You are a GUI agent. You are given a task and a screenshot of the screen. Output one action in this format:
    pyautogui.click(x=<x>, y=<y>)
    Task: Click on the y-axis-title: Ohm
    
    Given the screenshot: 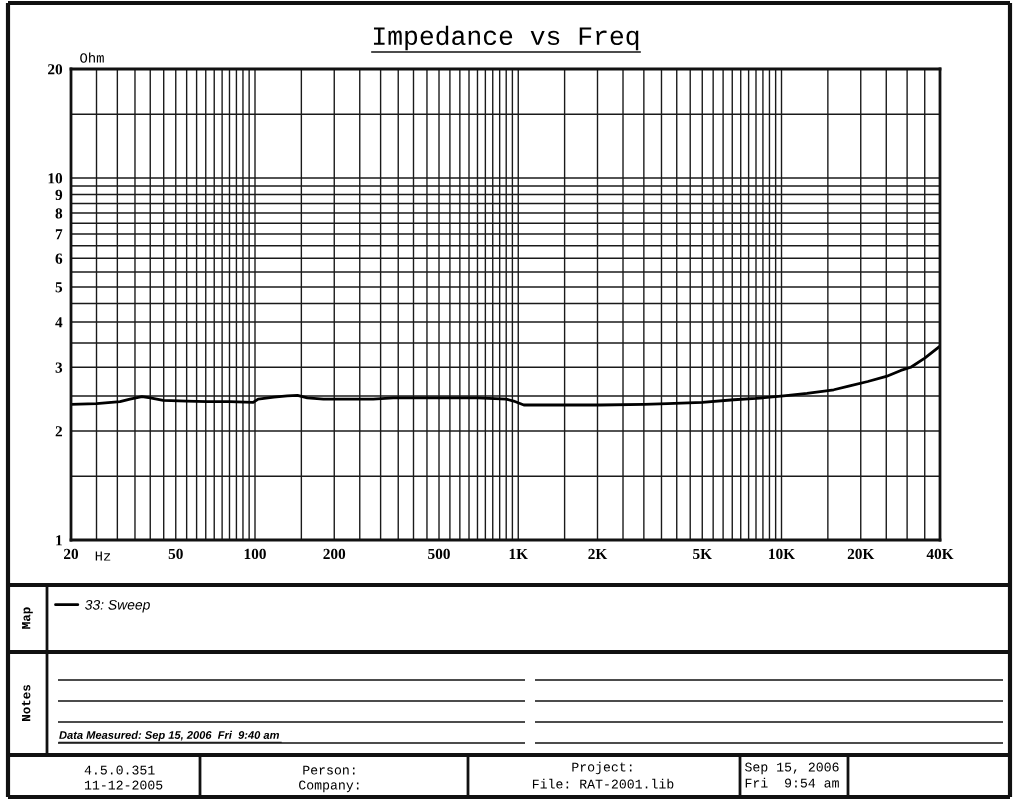 What is the action you would take?
    pyautogui.click(x=92, y=57)
    